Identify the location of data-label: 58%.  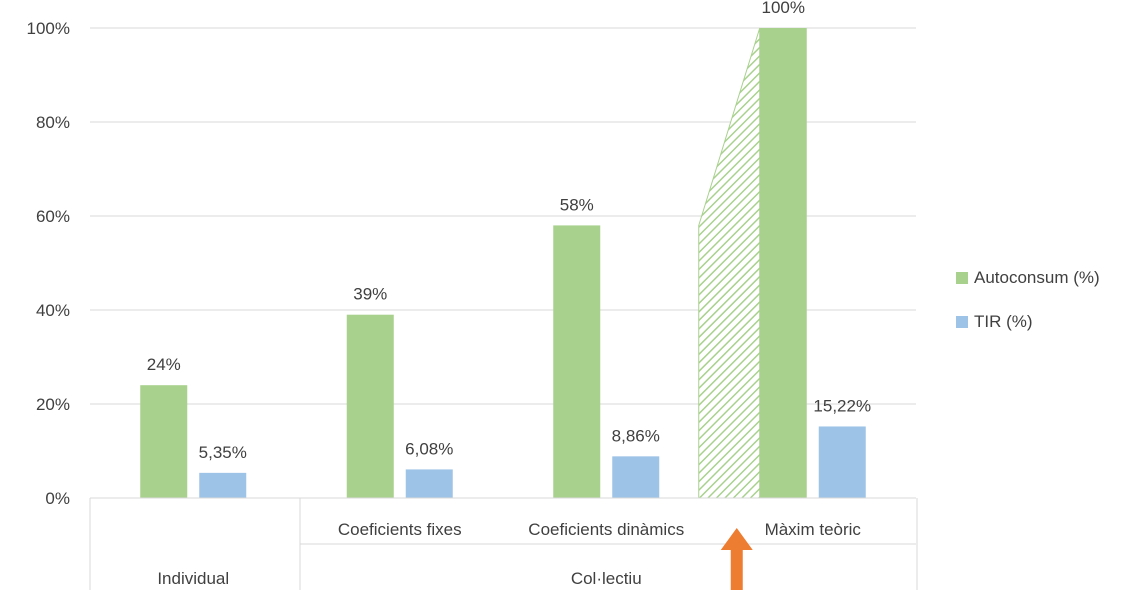
(577, 204).